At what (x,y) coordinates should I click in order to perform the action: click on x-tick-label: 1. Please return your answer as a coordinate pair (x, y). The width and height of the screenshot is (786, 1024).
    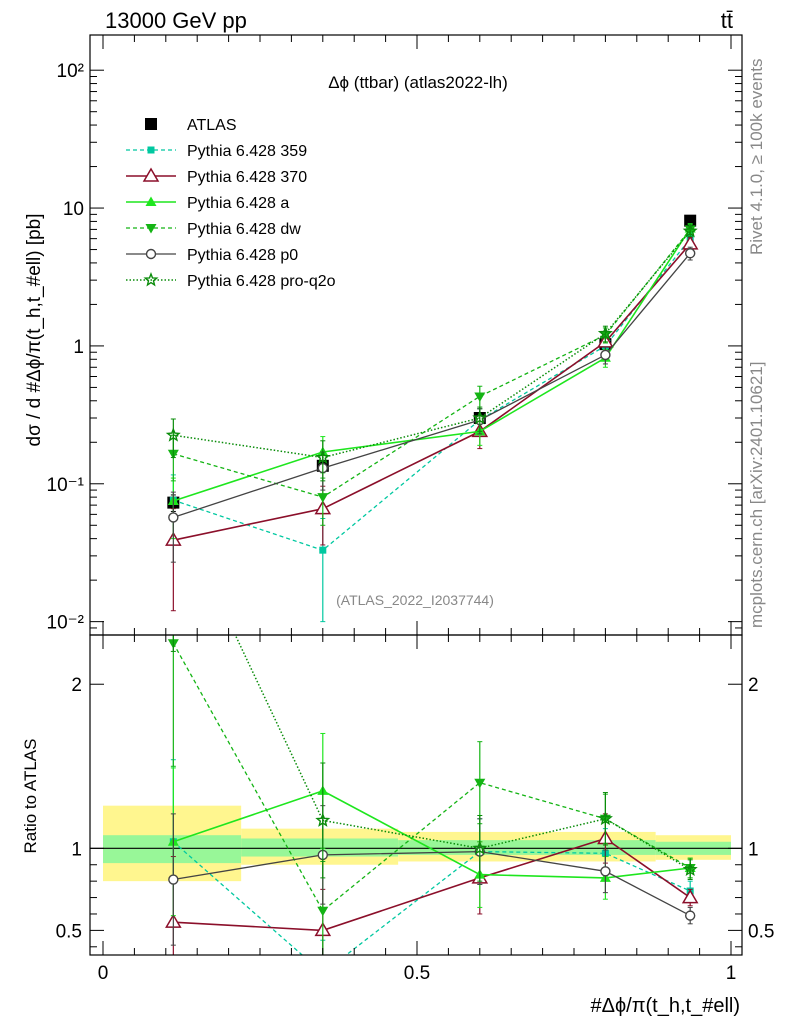
    Looking at the image, I should click on (731, 973).